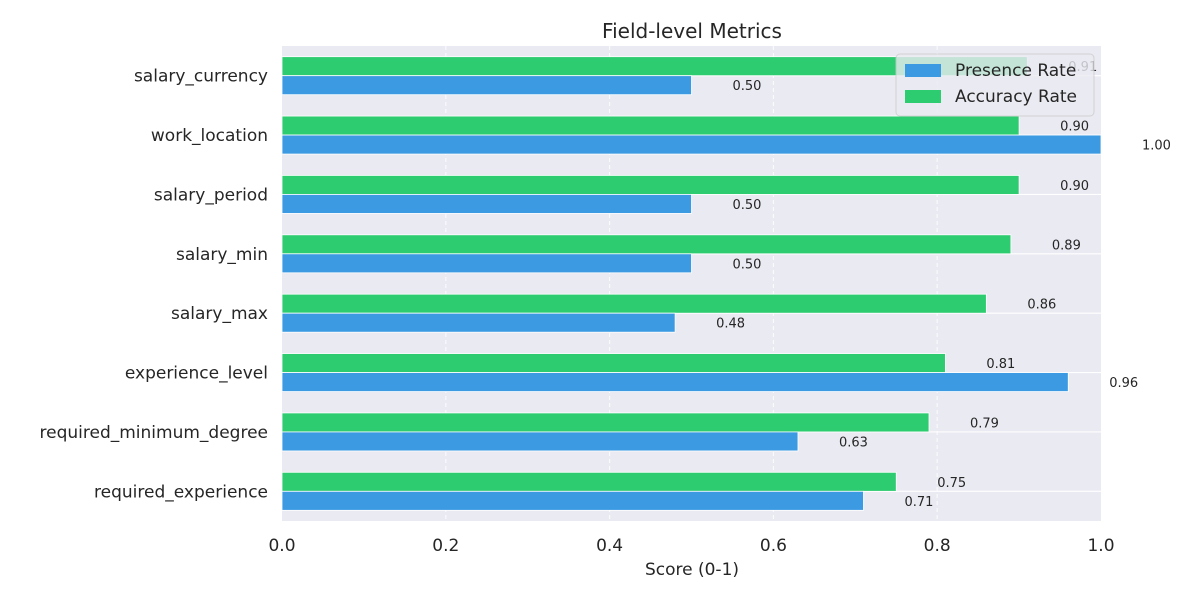  Describe the element at coordinates (1156, 146) in the screenshot. I see `data-label-presence: 1.00` at that location.